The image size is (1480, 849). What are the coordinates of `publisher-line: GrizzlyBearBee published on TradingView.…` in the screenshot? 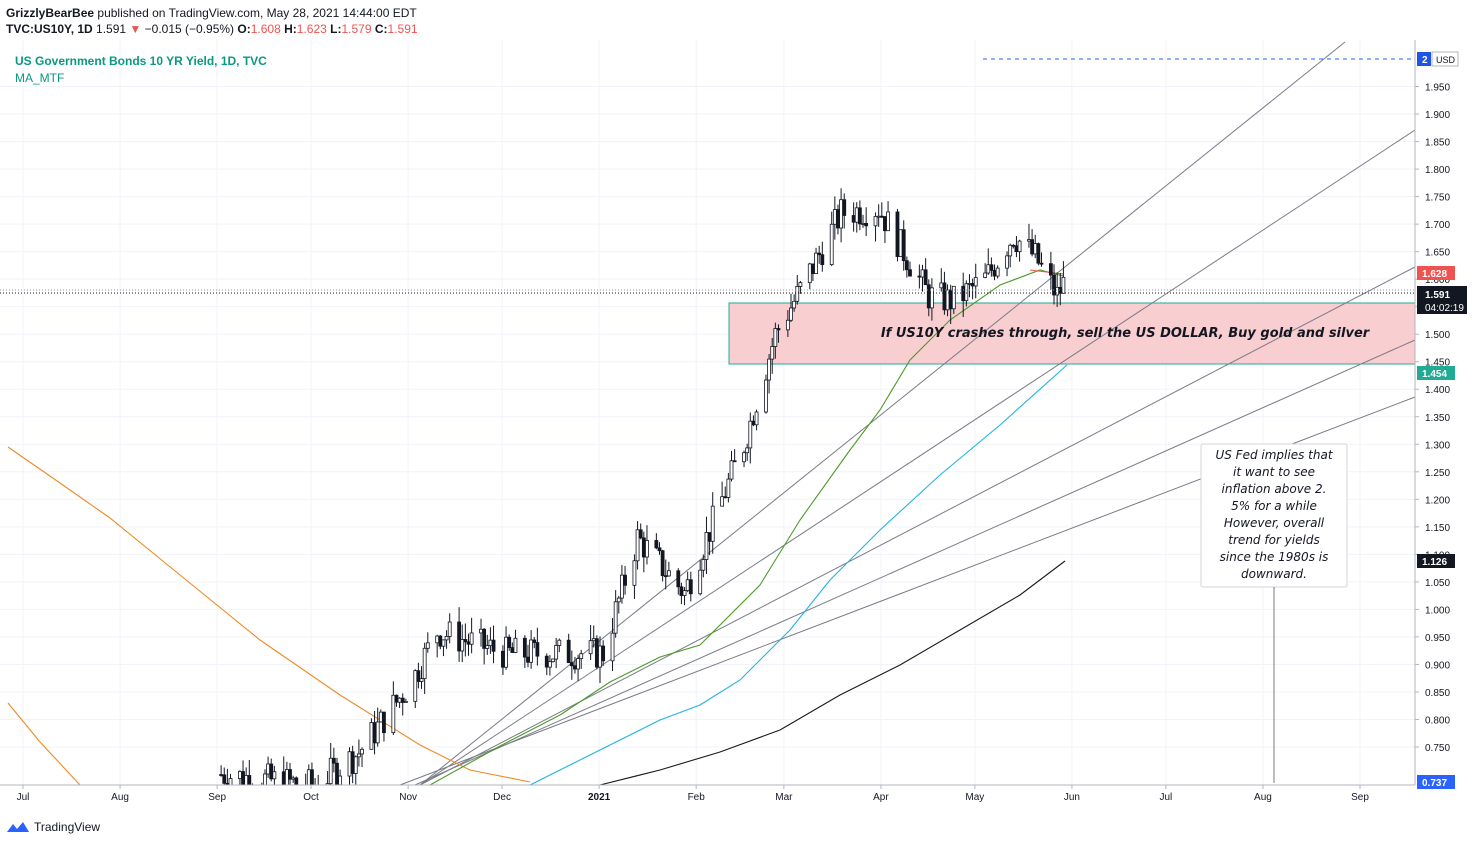 It's located at (212, 13).